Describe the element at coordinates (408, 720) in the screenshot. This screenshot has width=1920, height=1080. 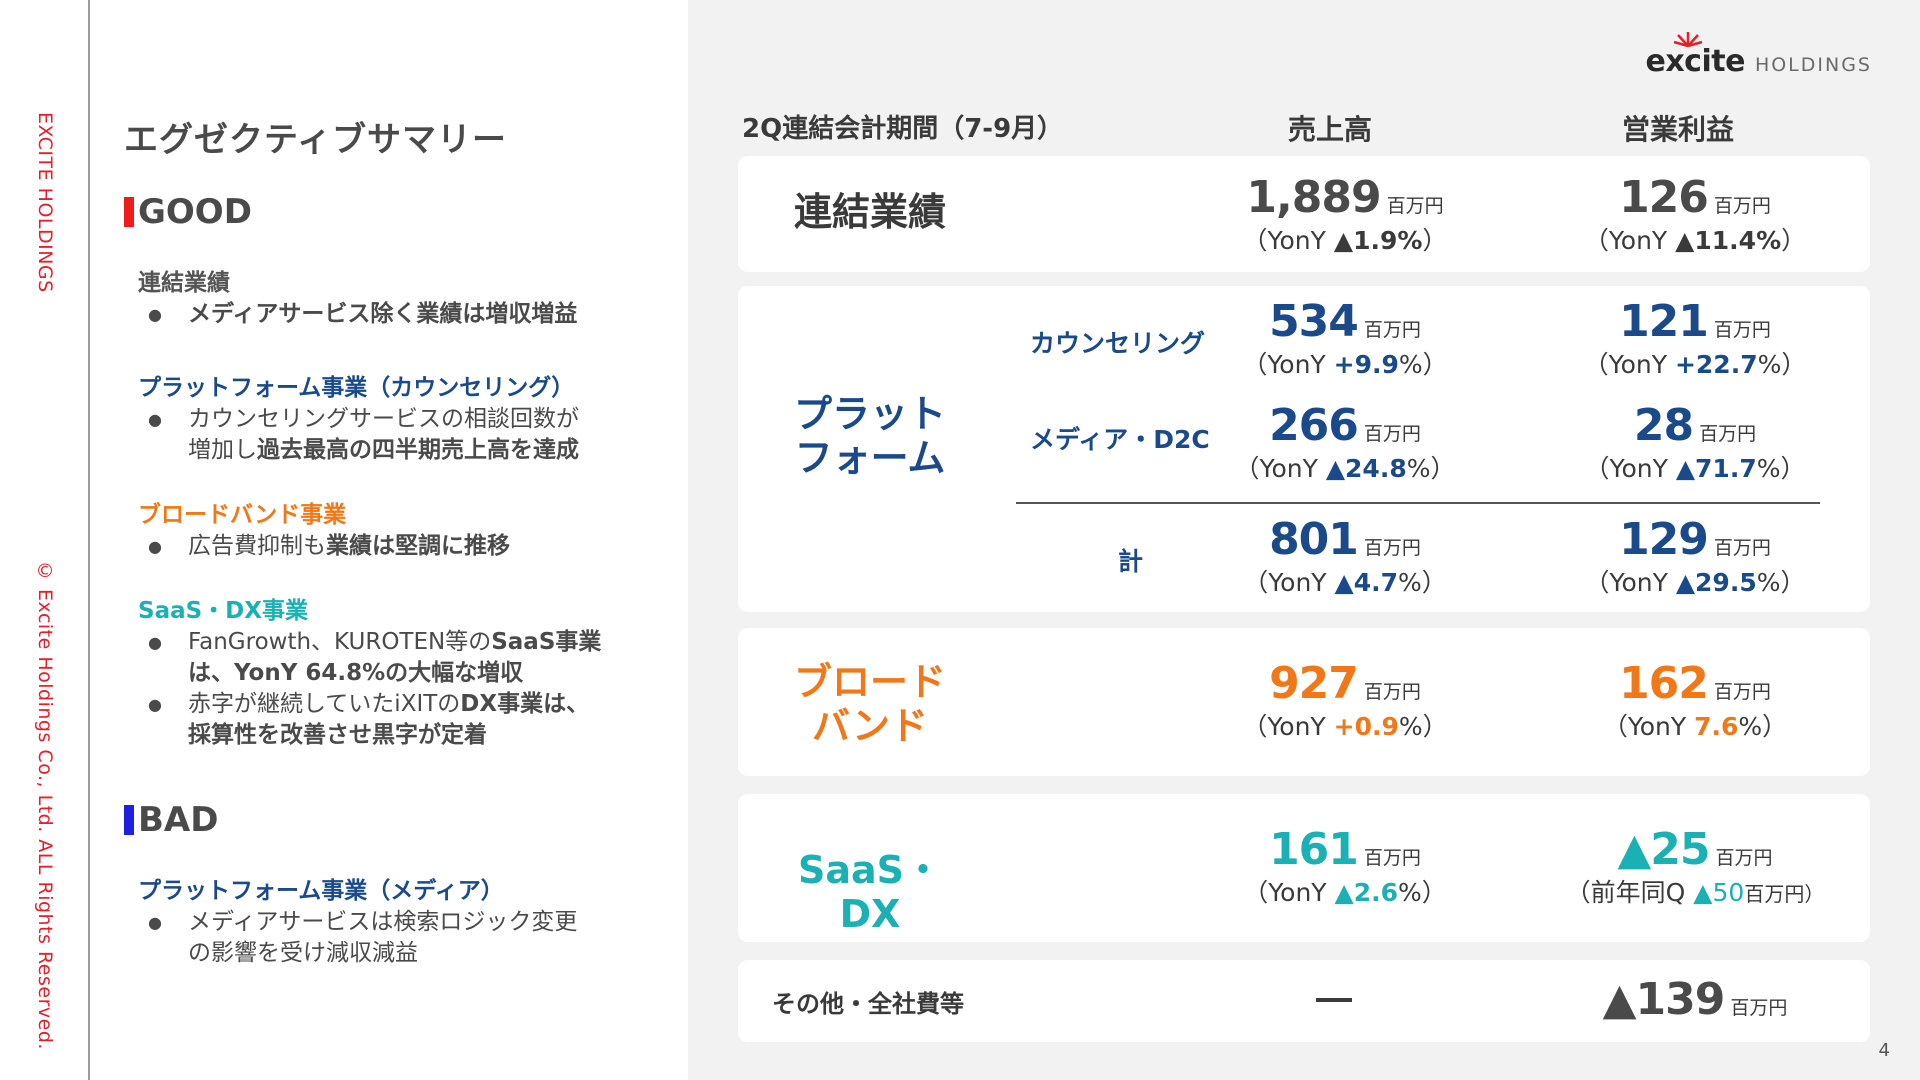
I see `list-item: 赤字が継続していたiXITのDX事業は、 採算性を改善させ黒字が定着` at that location.